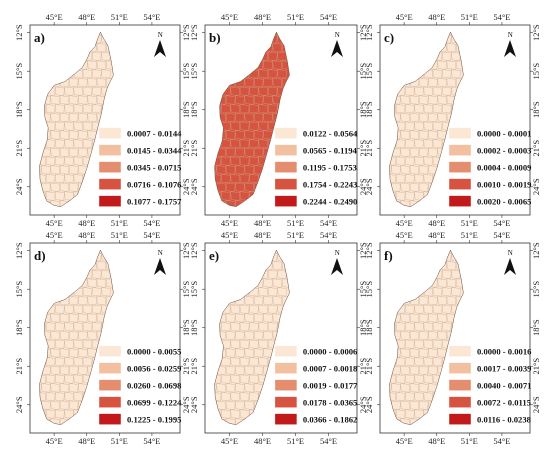  What do you see at coordinates (154, 386) in the screenshot?
I see `legend-label: 0.0260 - 0.0698` at bounding box center [154, 386].